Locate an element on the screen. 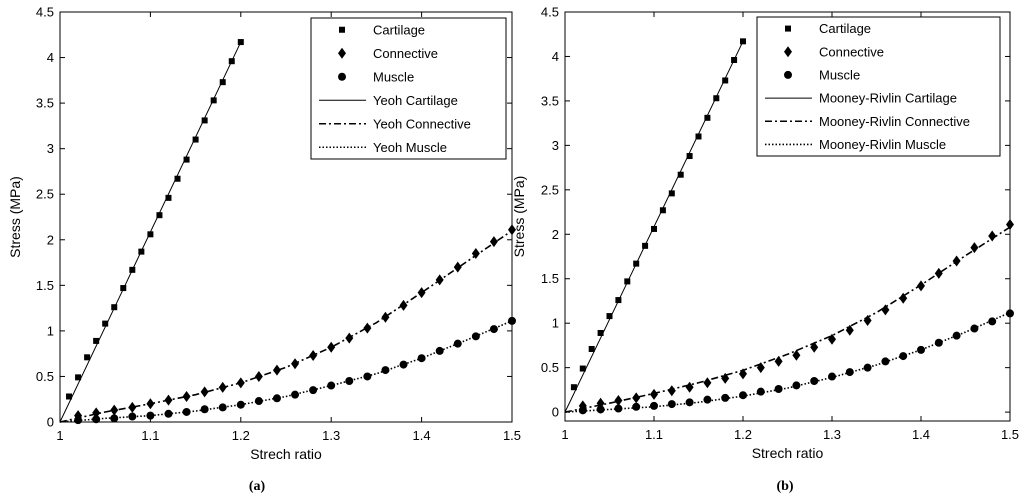  panel-a-series-yeoh-cartilage is located at coordinates (150, 232).